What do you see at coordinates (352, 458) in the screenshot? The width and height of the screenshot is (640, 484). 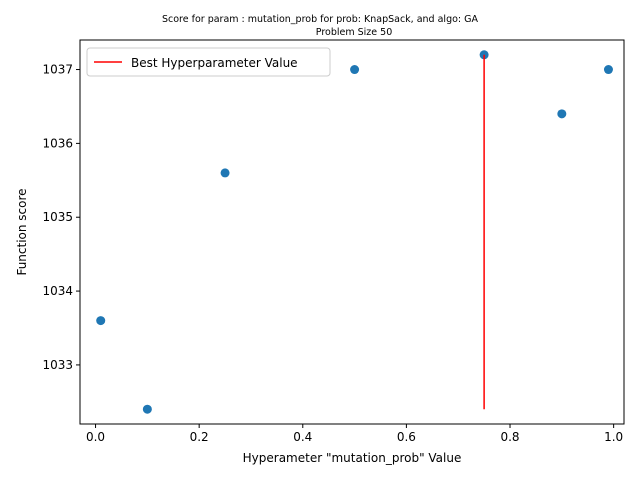 I see `x-axis-label: Hyperameter "mutation_prob" Value` at bounding box center [352, 458].